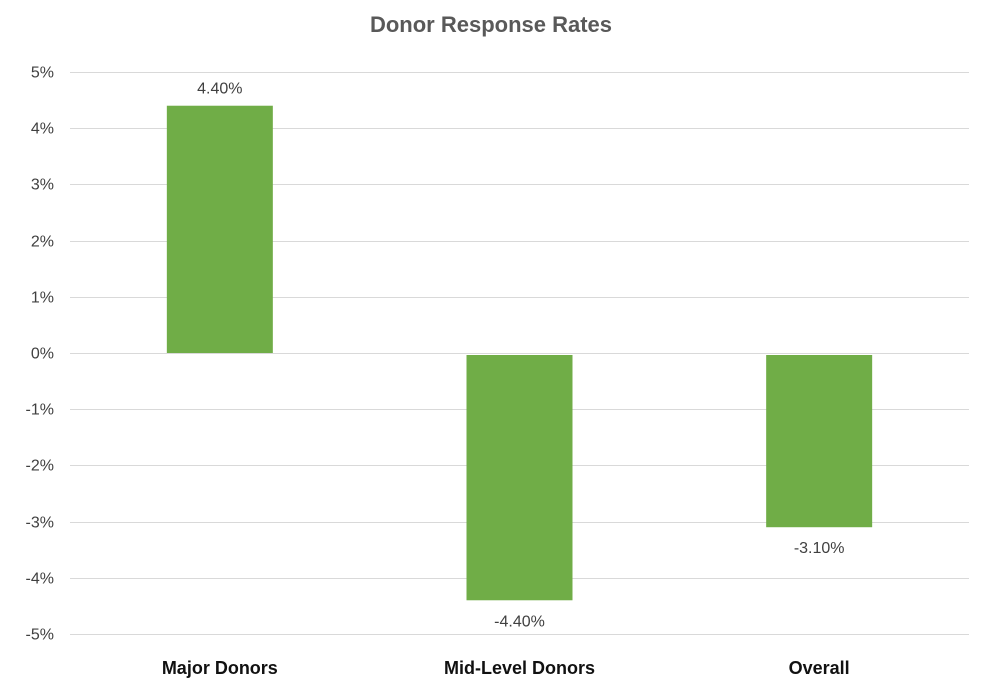 The height and width of the screenshot is (698, 986). Describe the element at coordinates (491, 24) in the screenshot. I see `chart-title: Donor Response Rates` at that location.